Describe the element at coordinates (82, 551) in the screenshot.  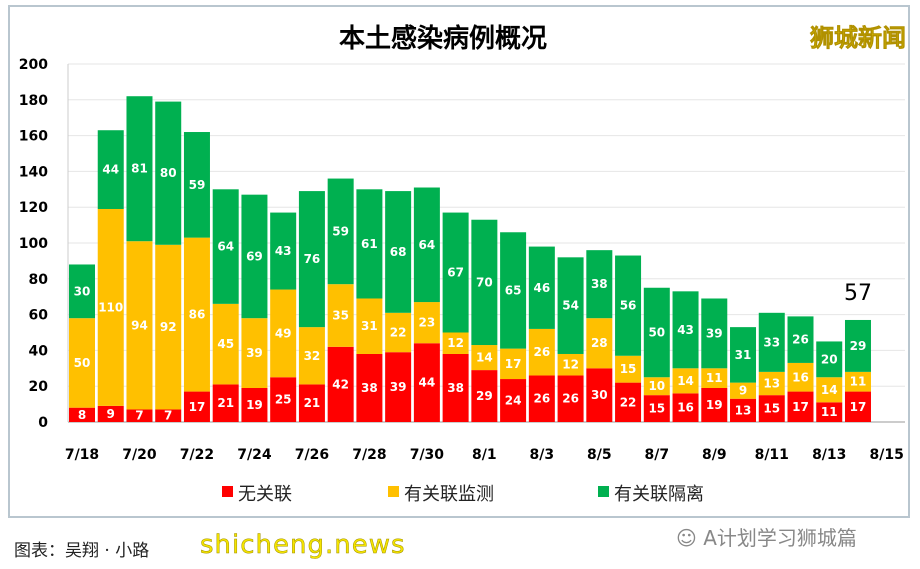
I see `caption: 图表：吴翔 · 小路` at that location.